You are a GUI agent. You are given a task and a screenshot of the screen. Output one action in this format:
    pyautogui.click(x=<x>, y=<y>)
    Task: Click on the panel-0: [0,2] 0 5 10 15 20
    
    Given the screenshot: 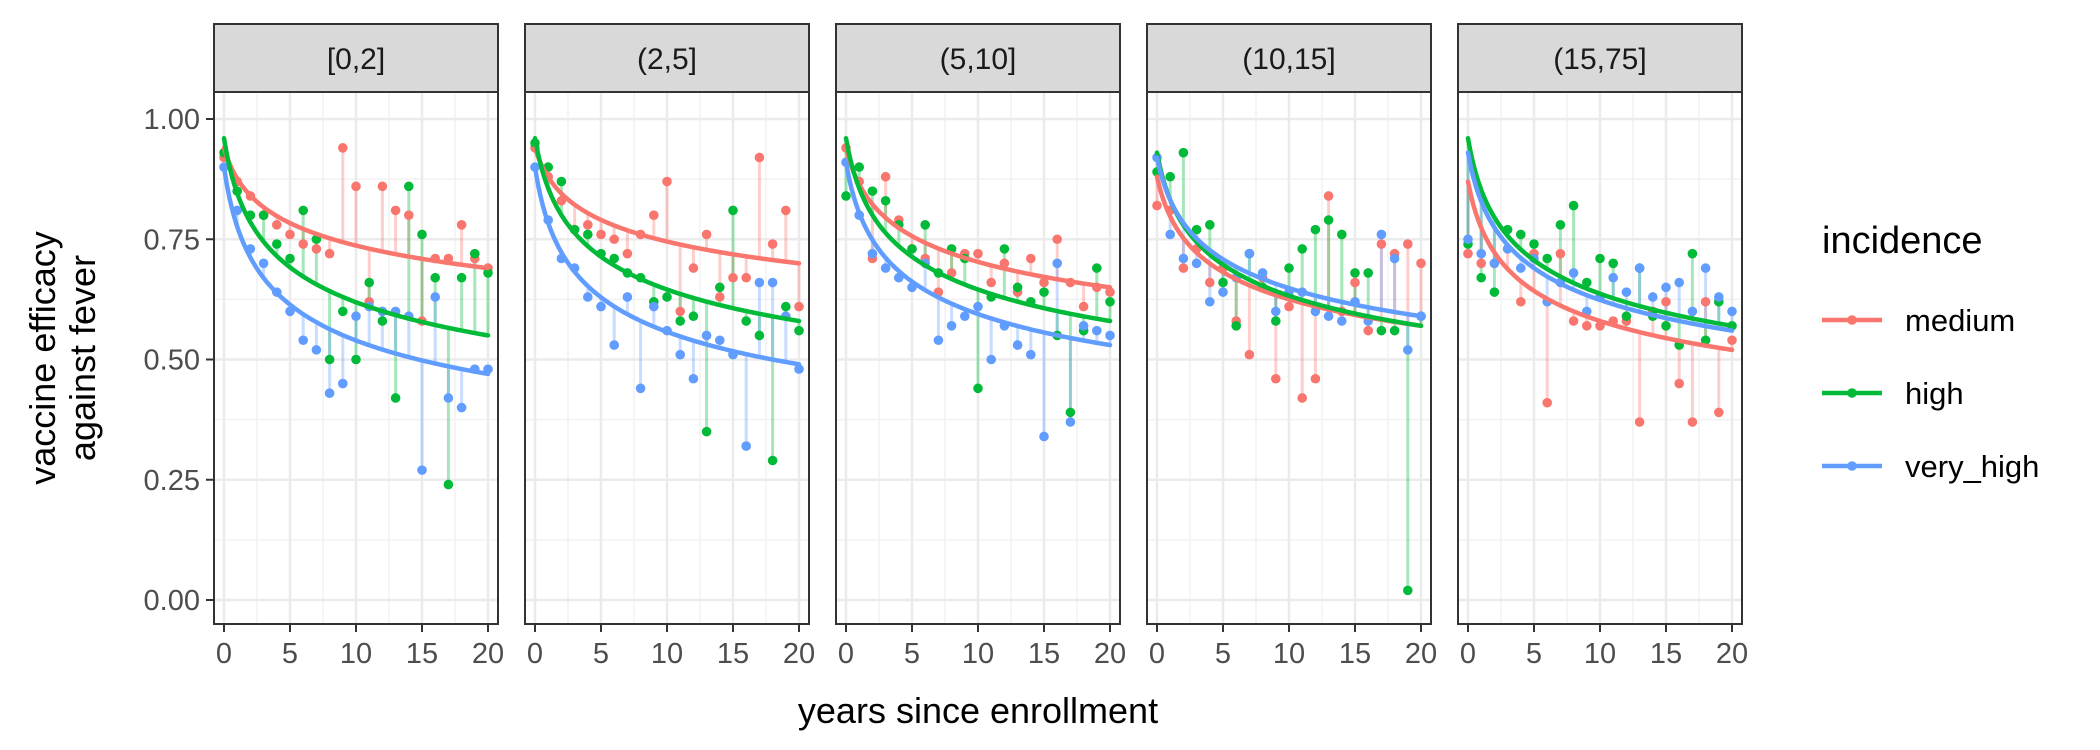 What is the action you would take?
    pyautogui.click(x=358, y=346)
    